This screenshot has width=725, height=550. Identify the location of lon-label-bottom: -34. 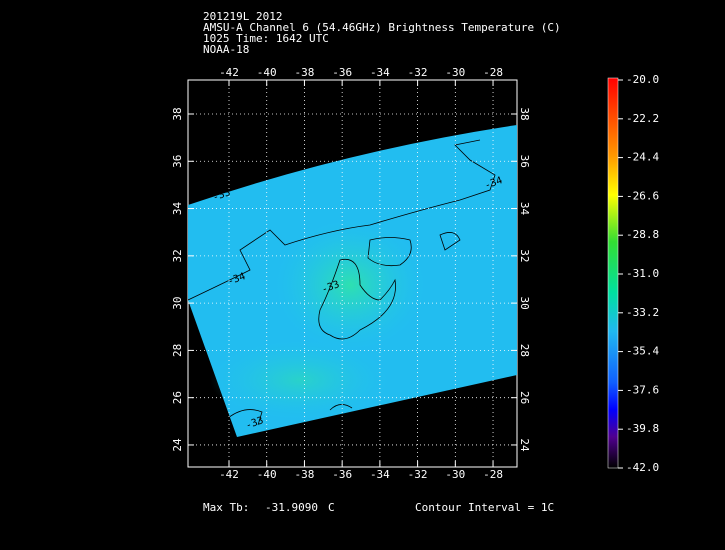
(380, 474).